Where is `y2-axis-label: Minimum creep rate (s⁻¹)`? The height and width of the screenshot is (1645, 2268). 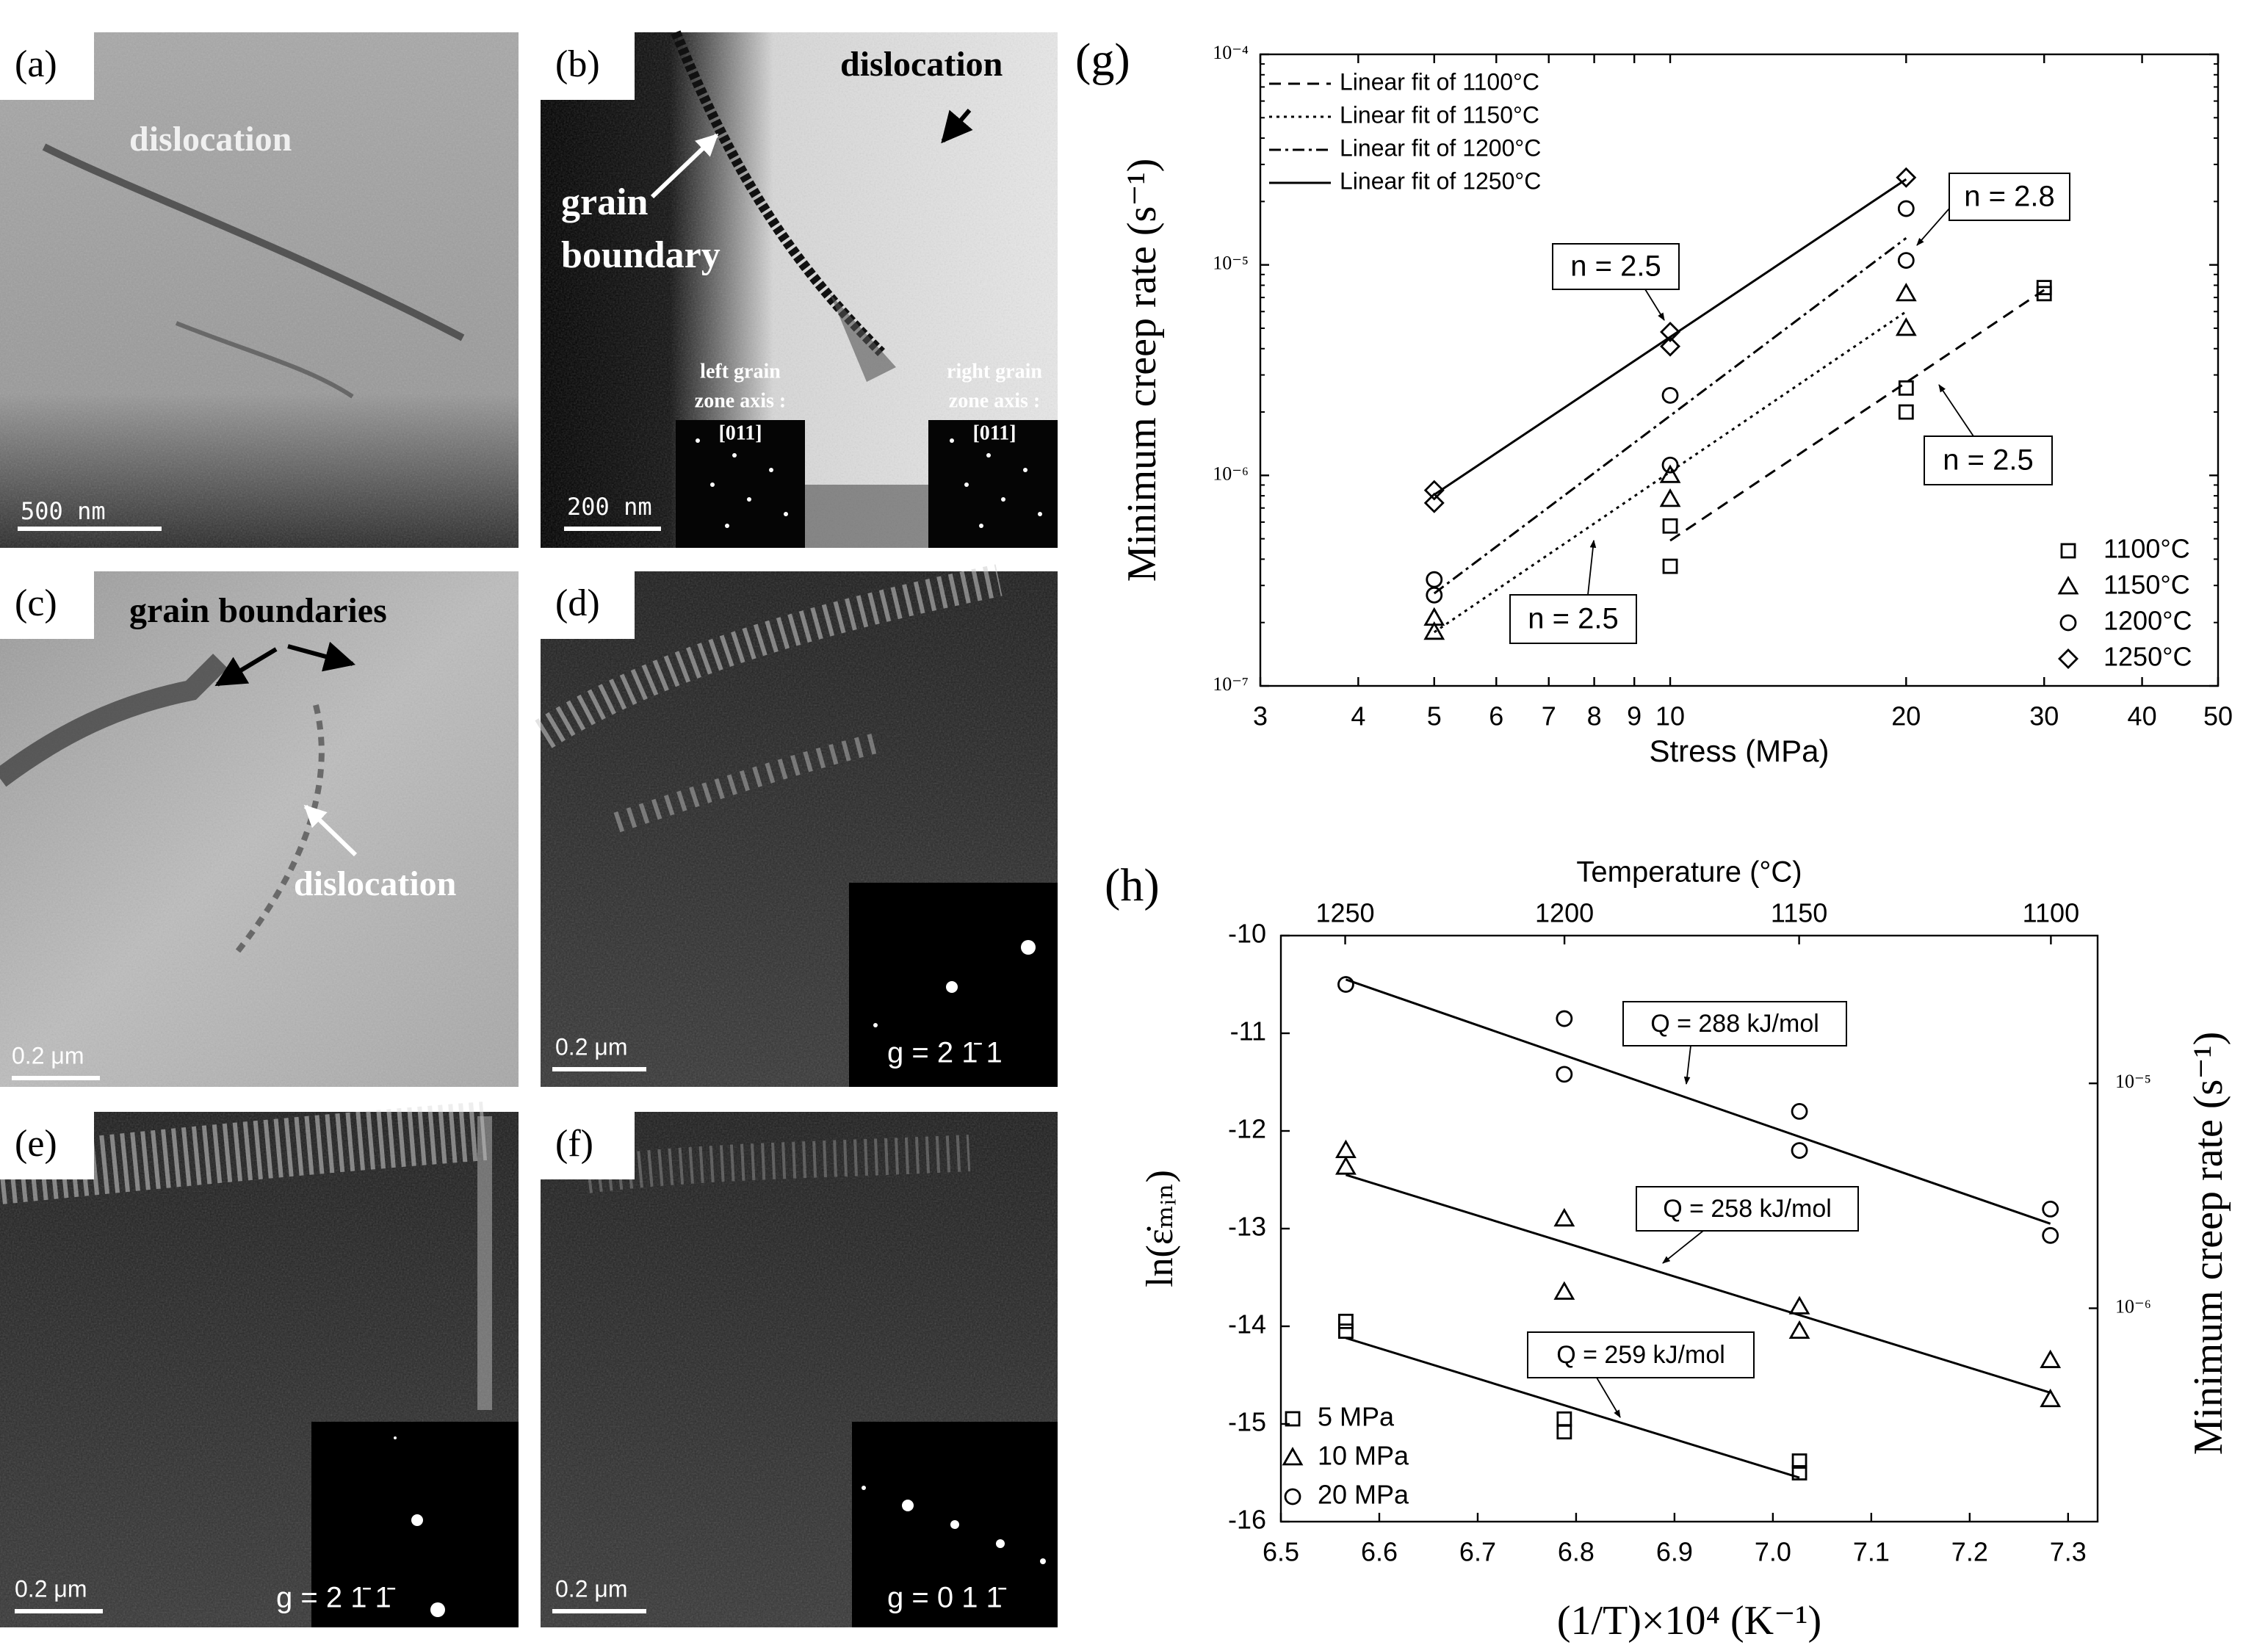 y2-axis-label: Minimum creep rate (s⁻¹) is located at coordinates (2208, 1244).